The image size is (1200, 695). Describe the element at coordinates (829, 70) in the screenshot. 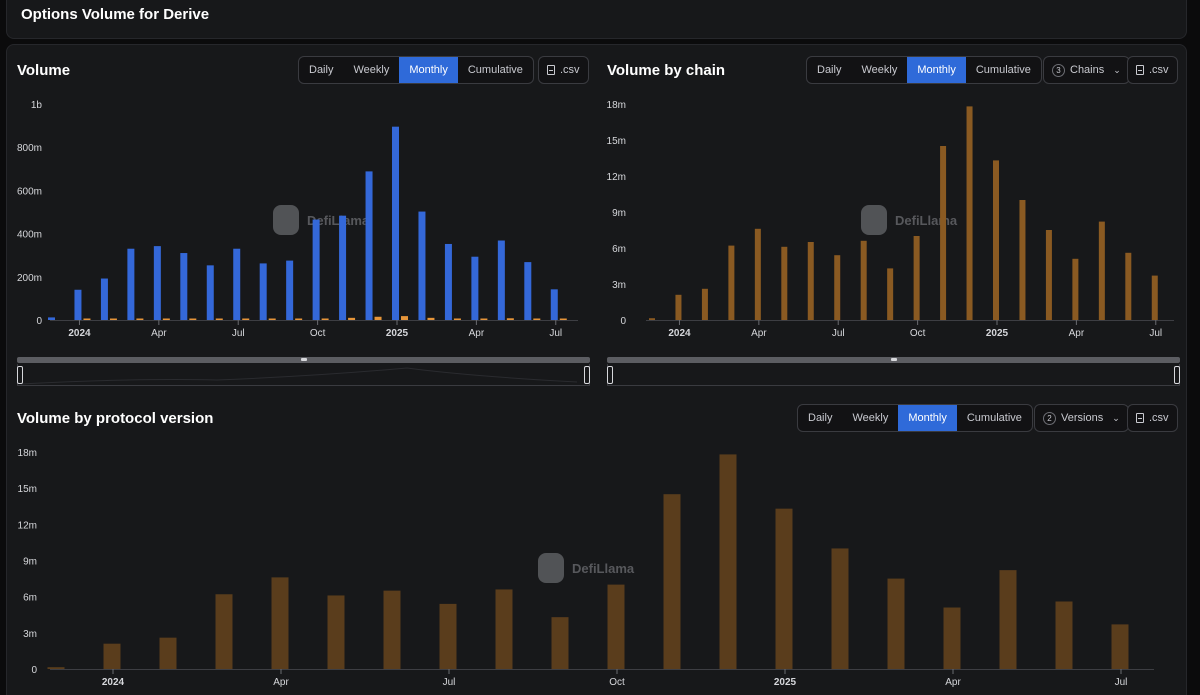

I see `chain-daily-button: Daily` at that location.